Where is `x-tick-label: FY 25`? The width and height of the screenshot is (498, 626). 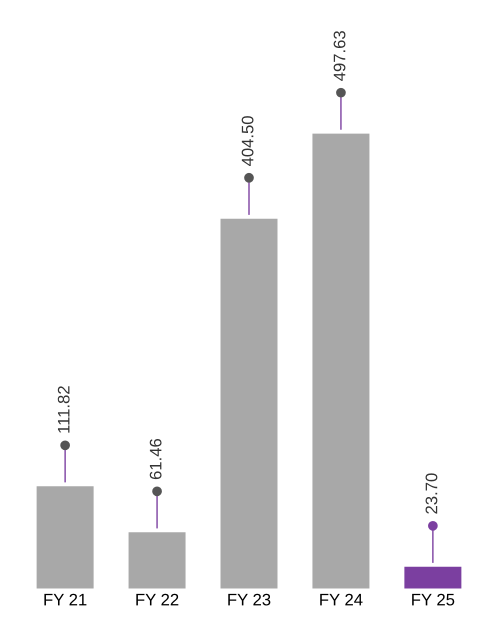
x-tick-label: FY 25 is located at coordinates (433, 600).